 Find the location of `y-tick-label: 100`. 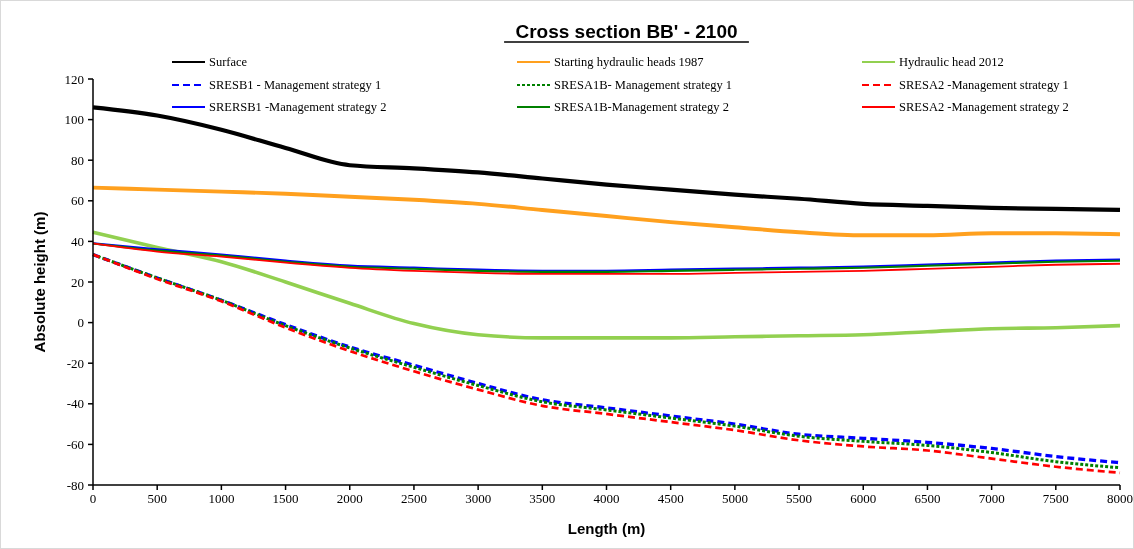

y-tick-label: 100 is located at coordinates (74, 120).